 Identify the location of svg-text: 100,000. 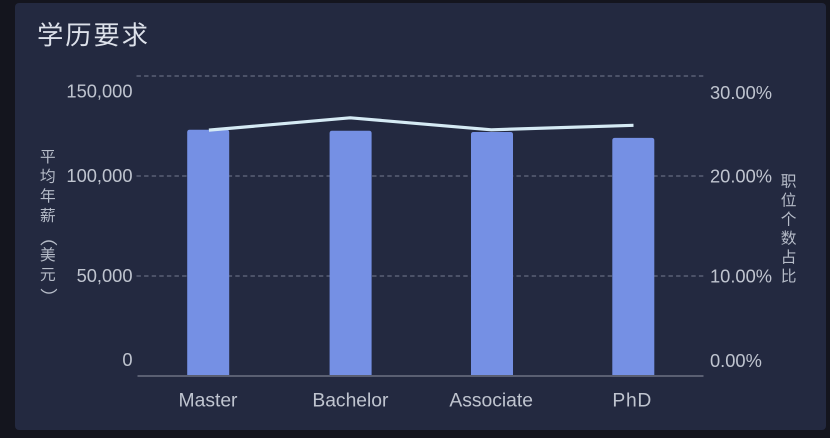
(99, 175).